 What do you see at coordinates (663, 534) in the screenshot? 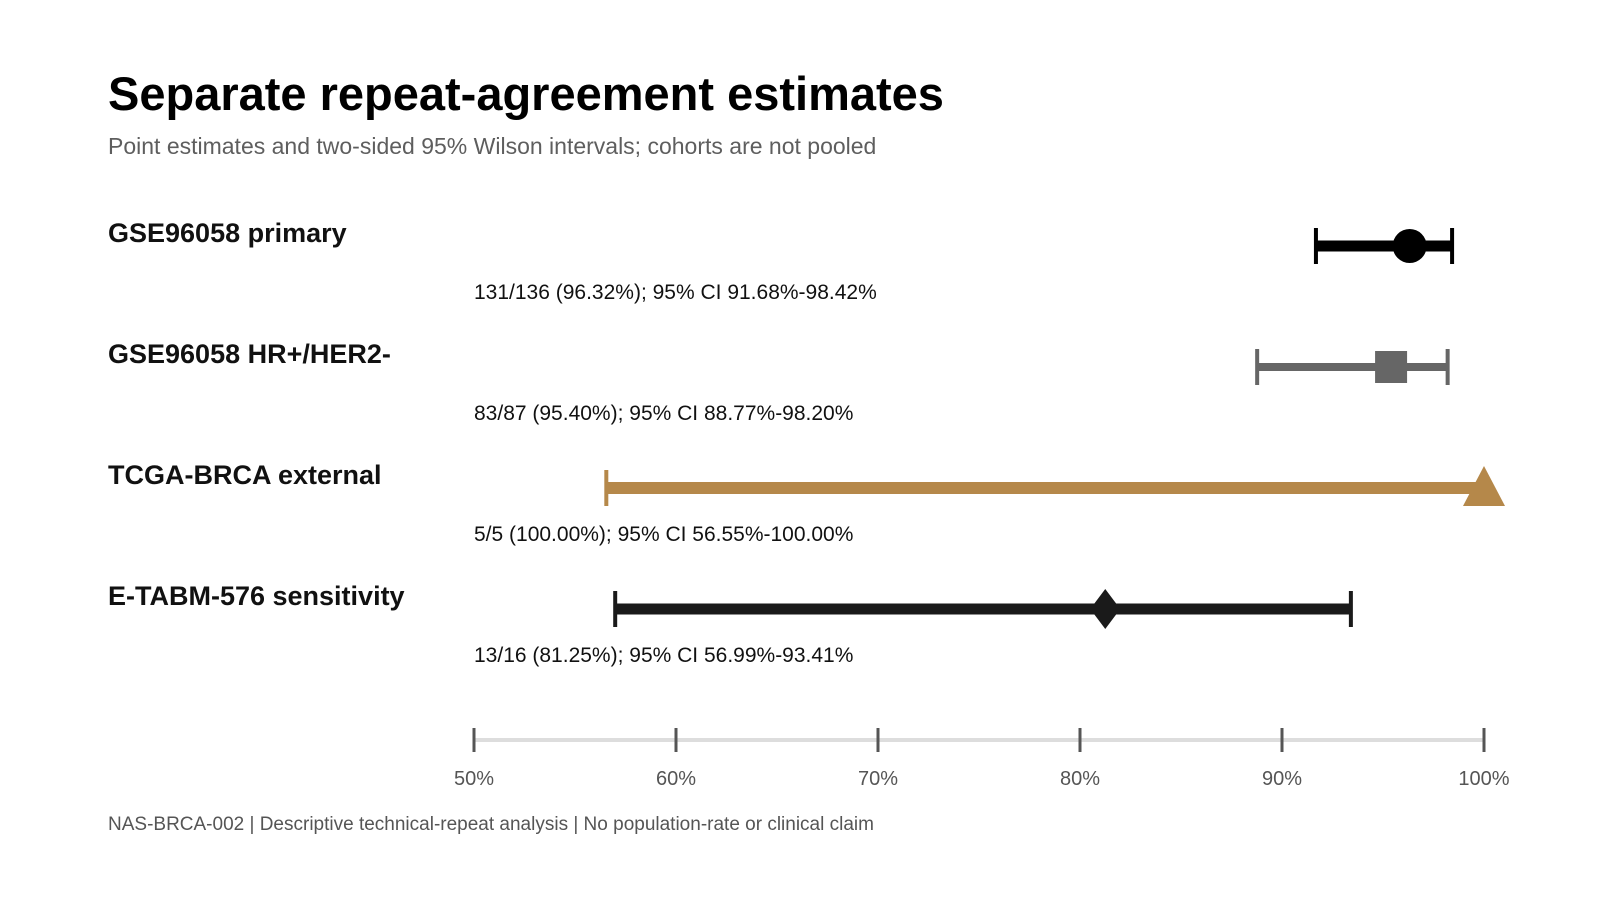
I see `estimate-label: 5/5 (100.00%); 95% CI 56.55%-100.00%` at bounding box center [663, 534].